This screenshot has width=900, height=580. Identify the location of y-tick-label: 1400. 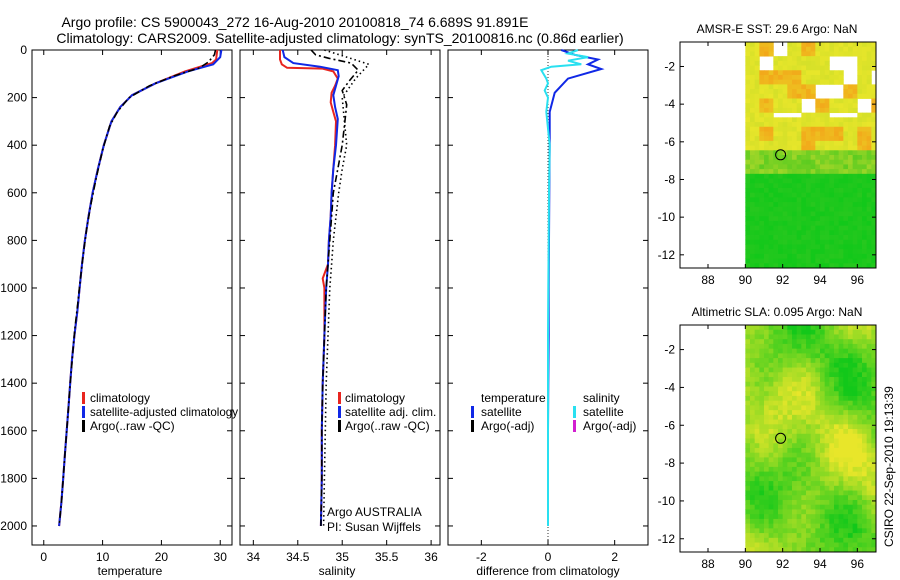
(13, 383).